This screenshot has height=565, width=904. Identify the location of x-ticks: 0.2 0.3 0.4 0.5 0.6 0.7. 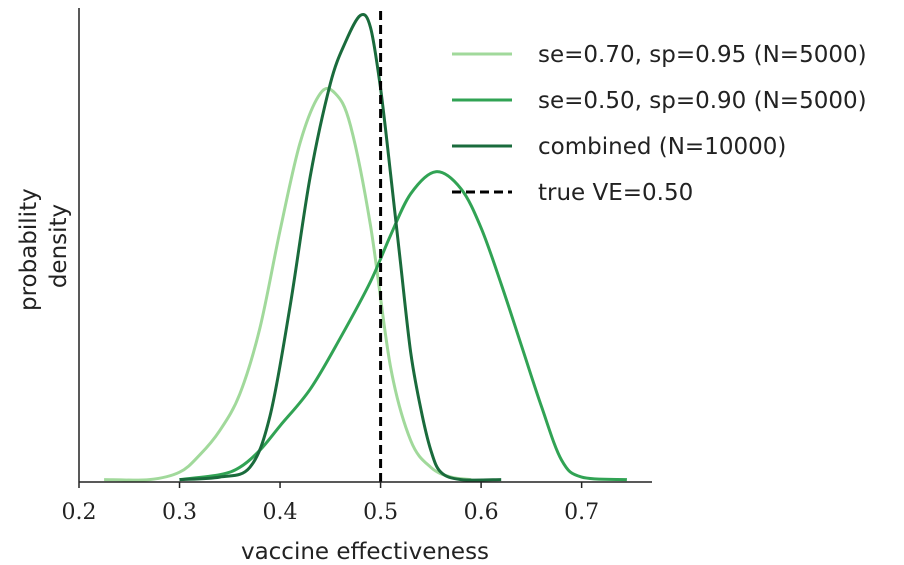
(330, 503).